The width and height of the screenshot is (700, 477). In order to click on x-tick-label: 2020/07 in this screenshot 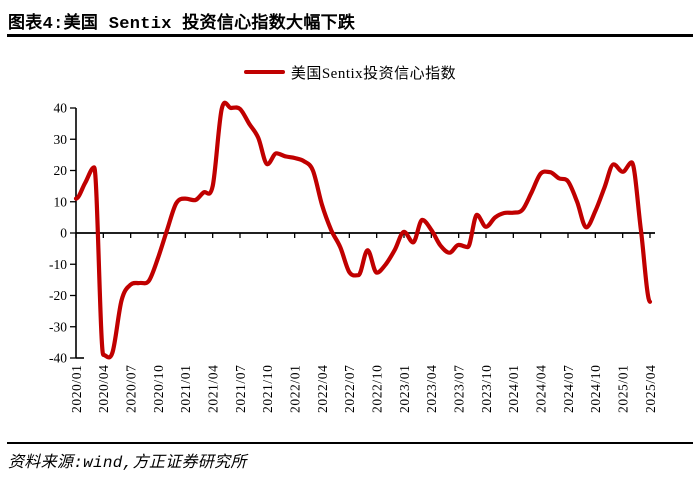, I will do `click(131, 389)`.